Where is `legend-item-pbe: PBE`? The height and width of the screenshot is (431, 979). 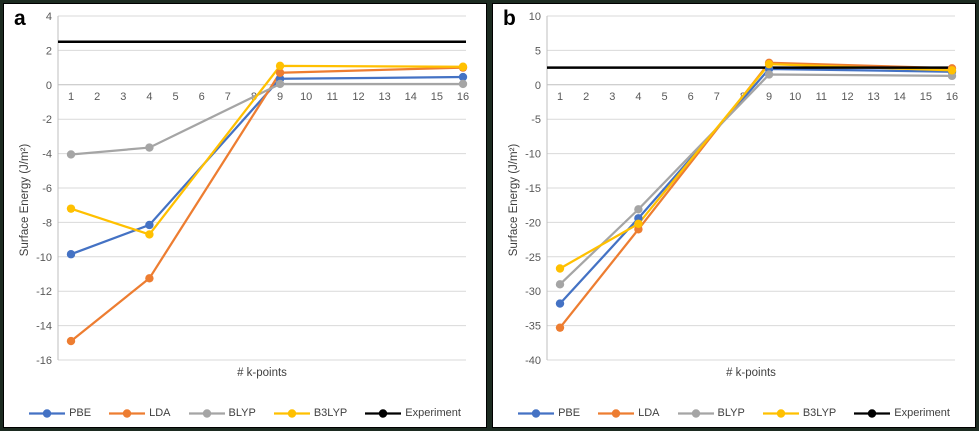 legend-item-pbe: PBE is located at coordinates (60, 413).